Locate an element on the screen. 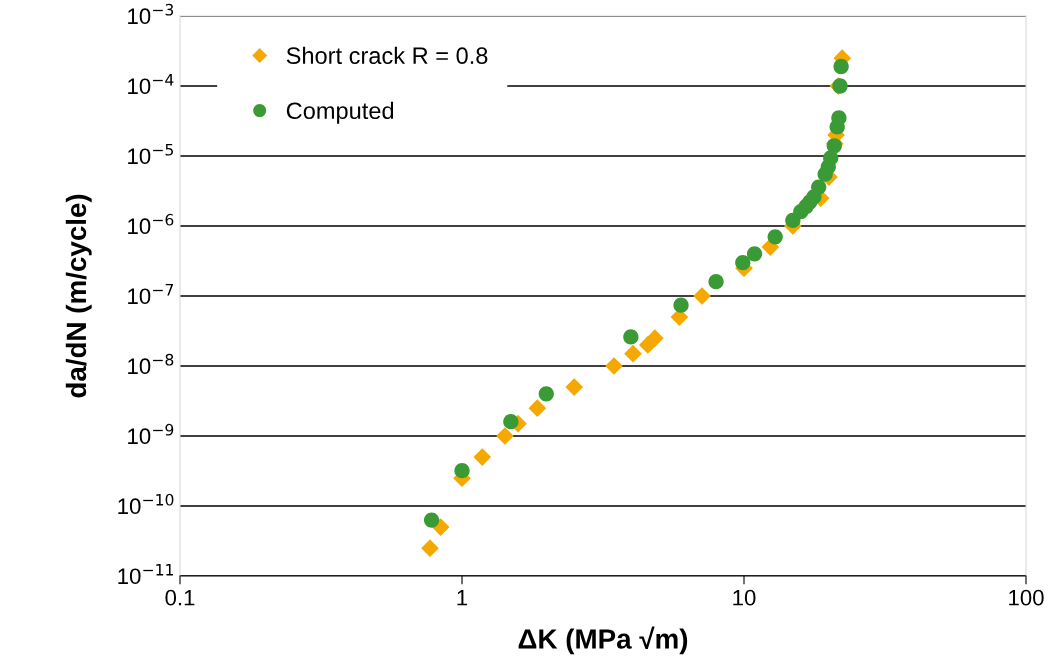 The width and height of the screenshot is (1052, 668). y-tick-label: 10$^{−3}$ is located at coordinates (151, 14).